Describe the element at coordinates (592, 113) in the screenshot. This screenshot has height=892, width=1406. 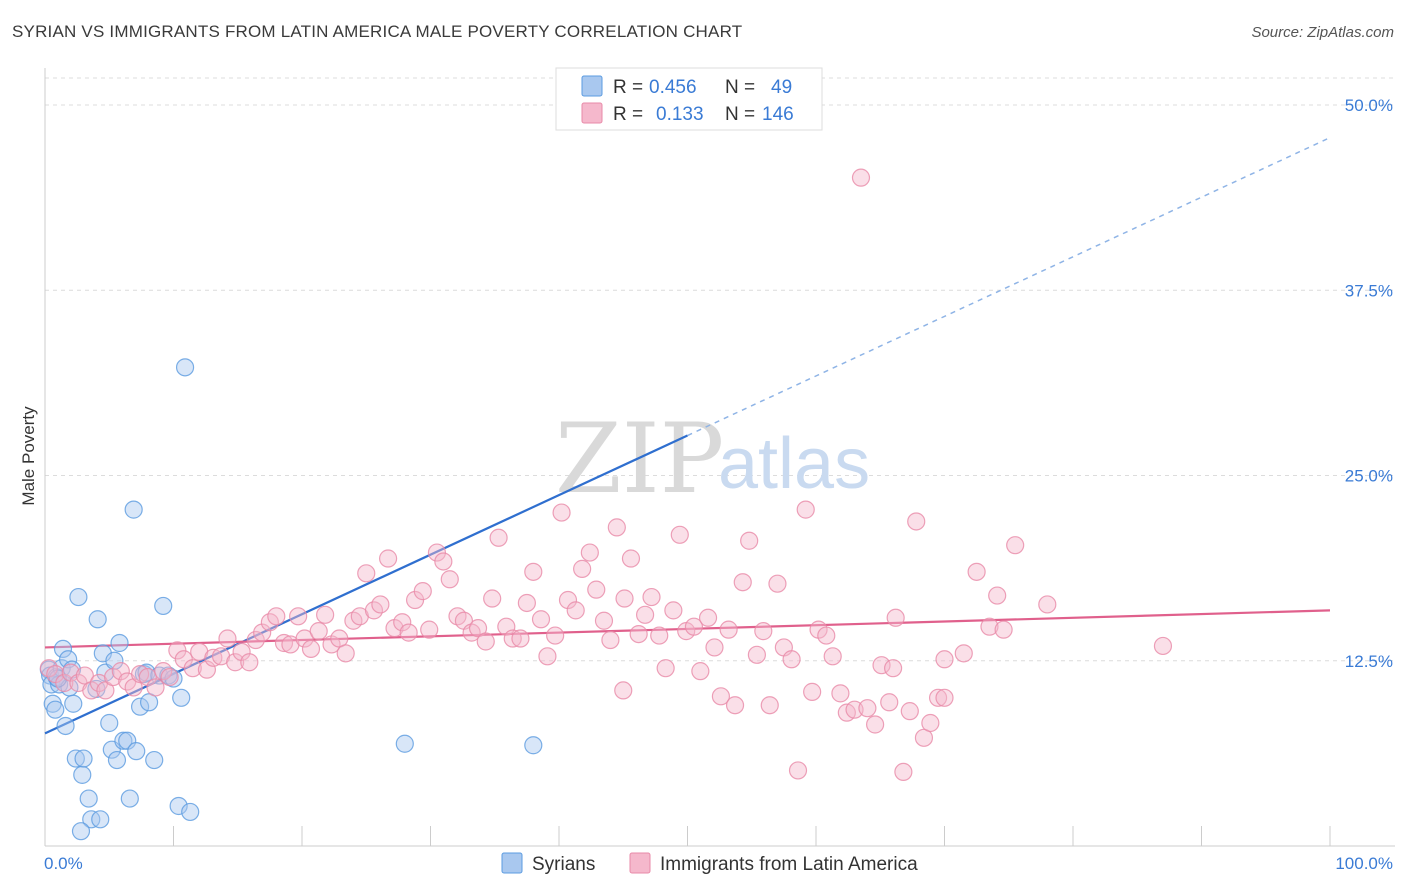
I see `legend-swatch-latin` at that location.